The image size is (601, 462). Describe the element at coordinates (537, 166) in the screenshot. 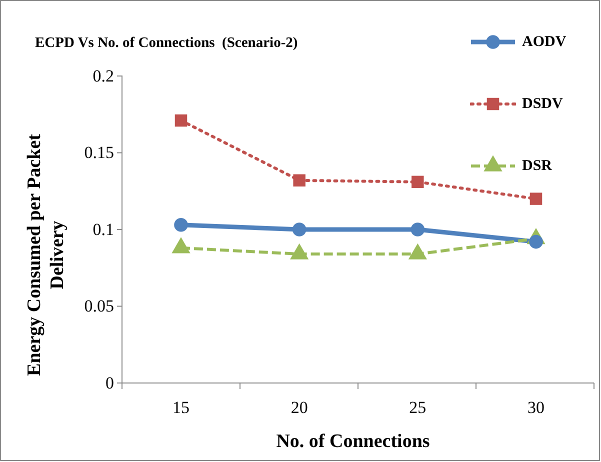

I see `legend-label: DSR` at that location.